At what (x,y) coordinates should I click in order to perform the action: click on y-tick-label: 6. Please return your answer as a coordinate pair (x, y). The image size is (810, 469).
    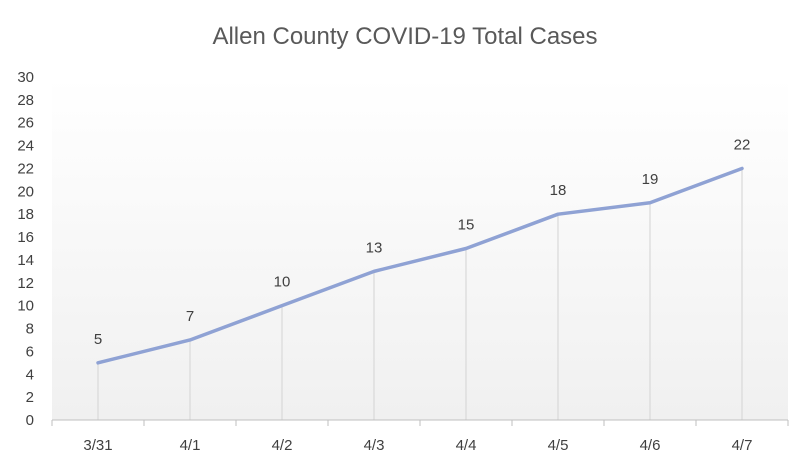
    Looking at the image, I should click on (30, 351).